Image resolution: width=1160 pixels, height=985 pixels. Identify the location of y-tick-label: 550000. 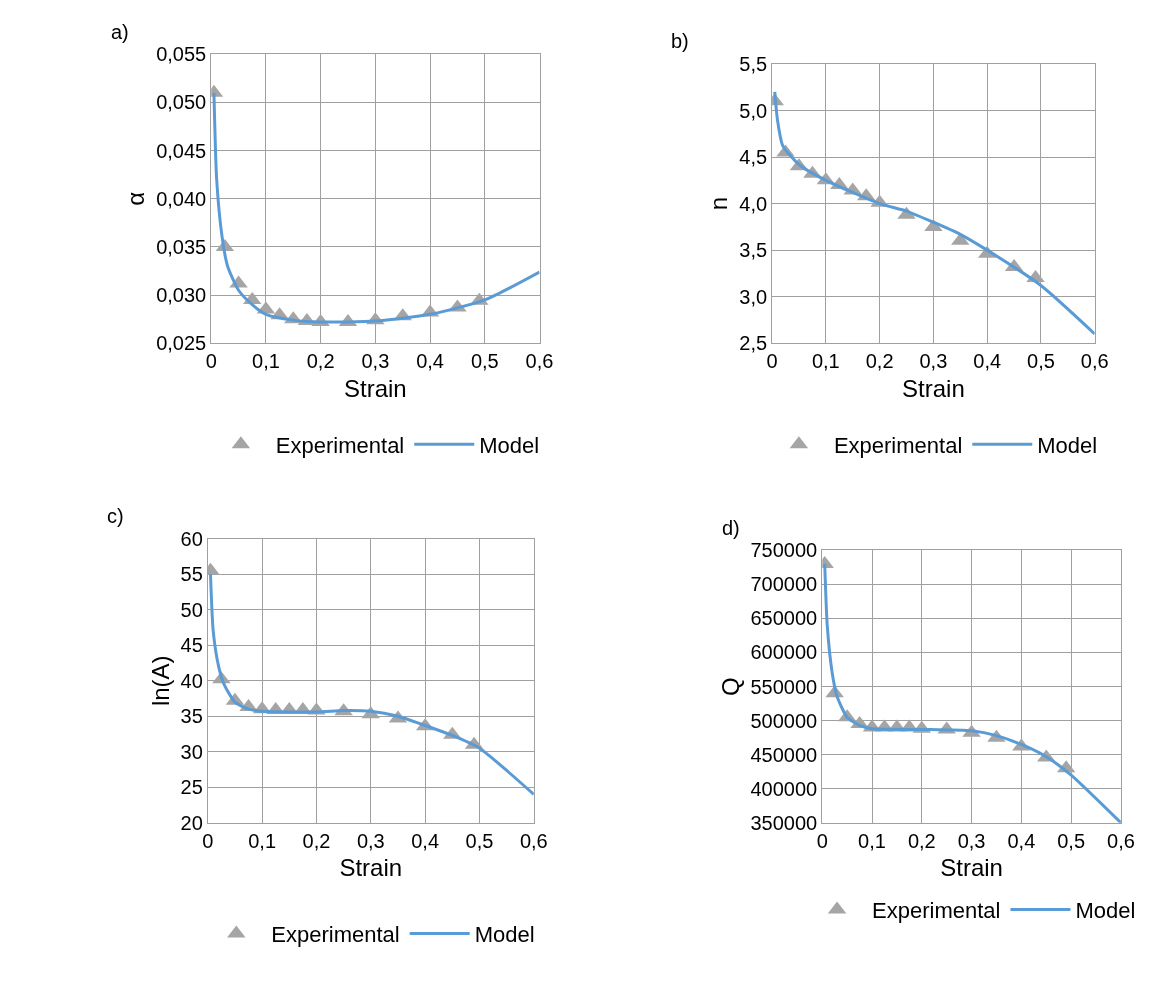
(784, 686).